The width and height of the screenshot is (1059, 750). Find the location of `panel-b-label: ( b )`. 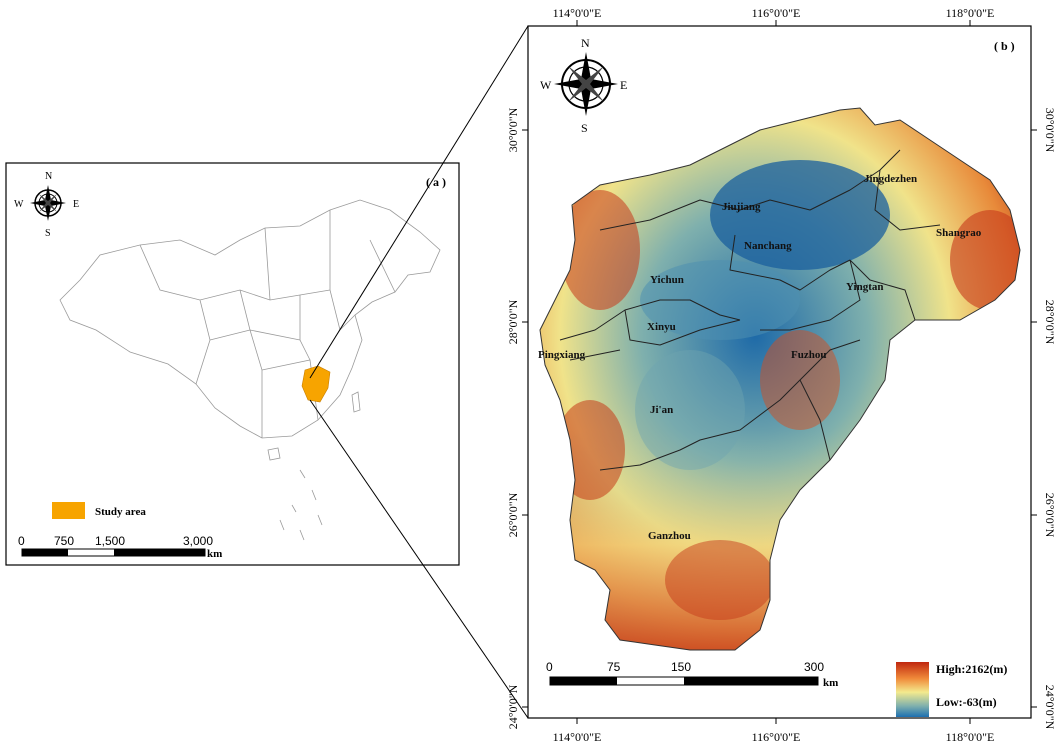

panel-b-label: ( b ) is located at coordinates (1004, 46).